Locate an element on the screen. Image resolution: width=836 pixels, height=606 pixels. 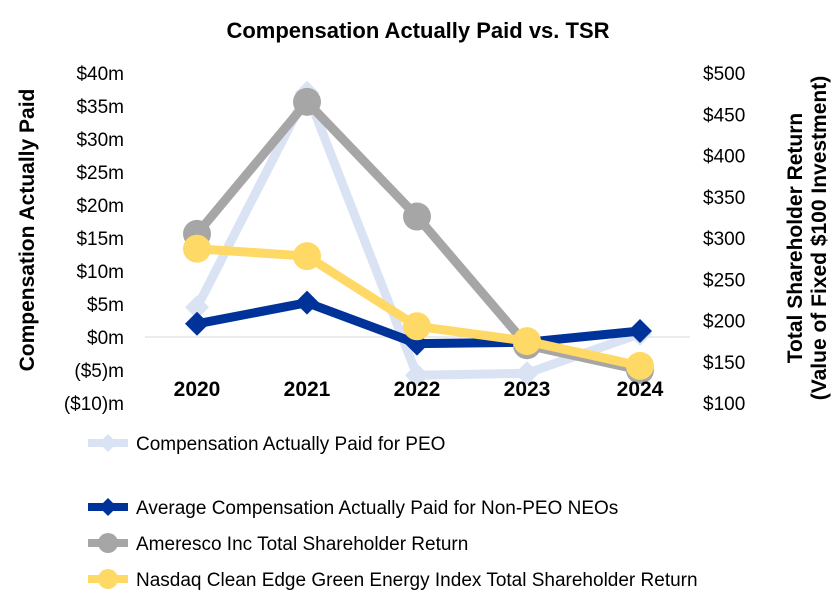
y2-tick-label: $100 is located at coordinates (724, 404).